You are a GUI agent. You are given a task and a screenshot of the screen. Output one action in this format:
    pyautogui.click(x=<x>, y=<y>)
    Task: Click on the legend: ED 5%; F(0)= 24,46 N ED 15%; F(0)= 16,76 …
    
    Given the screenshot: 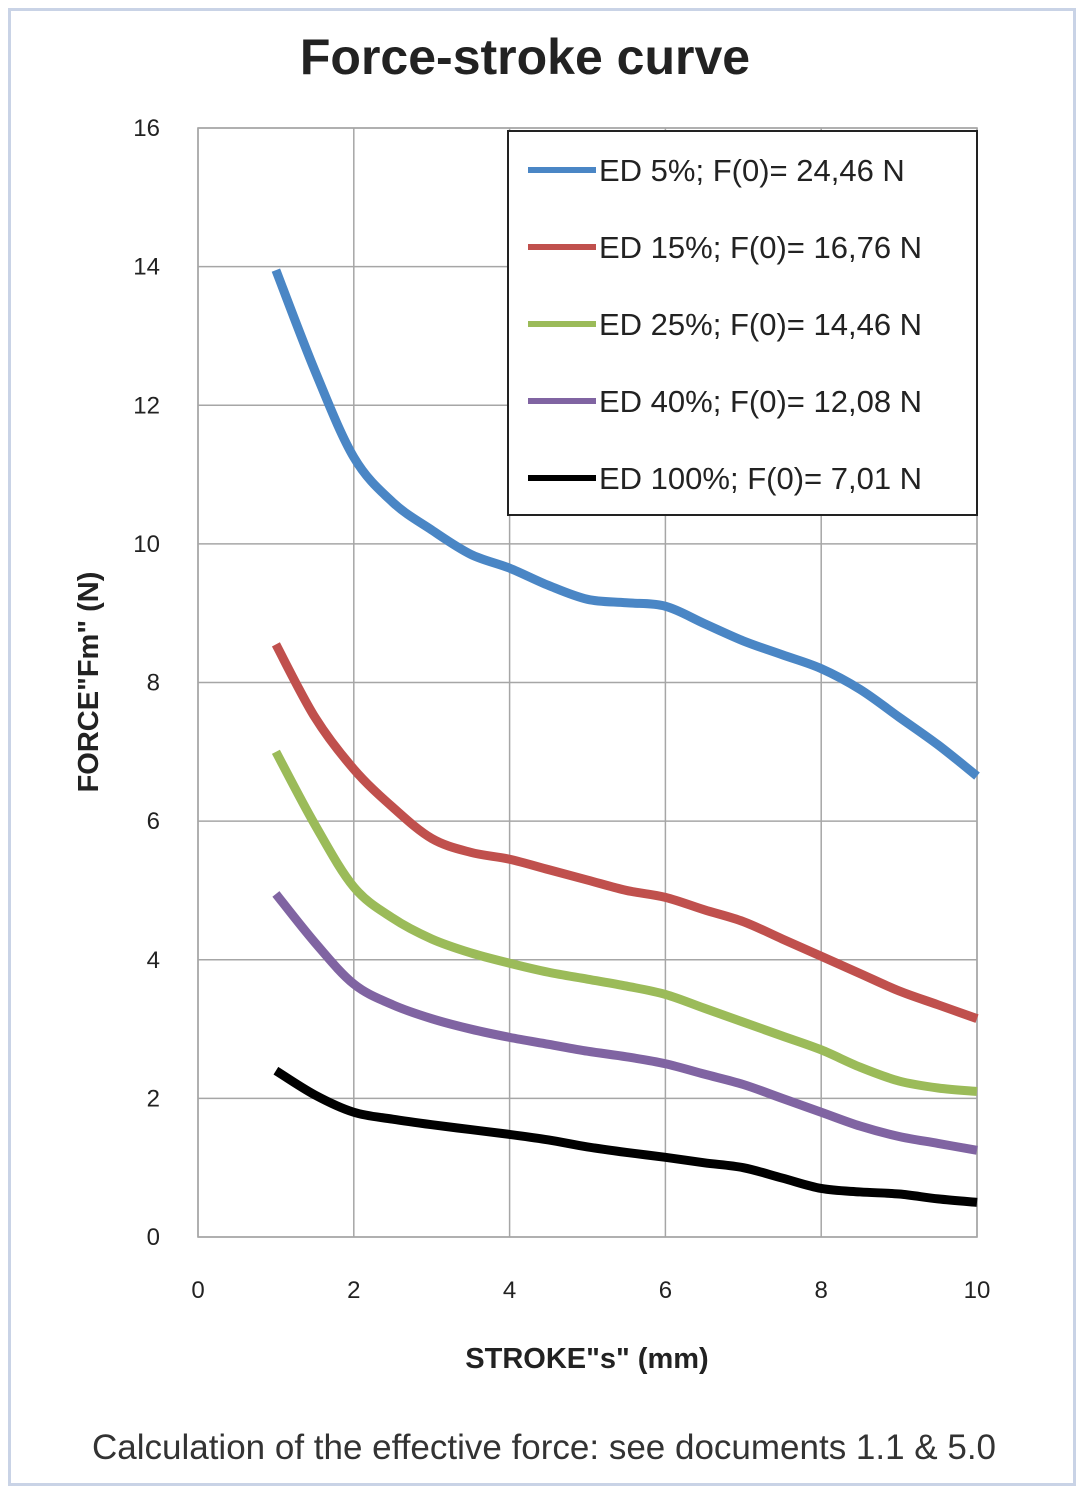 What is the action you would take?
    pyautogui.click(x=742, y=323)
    